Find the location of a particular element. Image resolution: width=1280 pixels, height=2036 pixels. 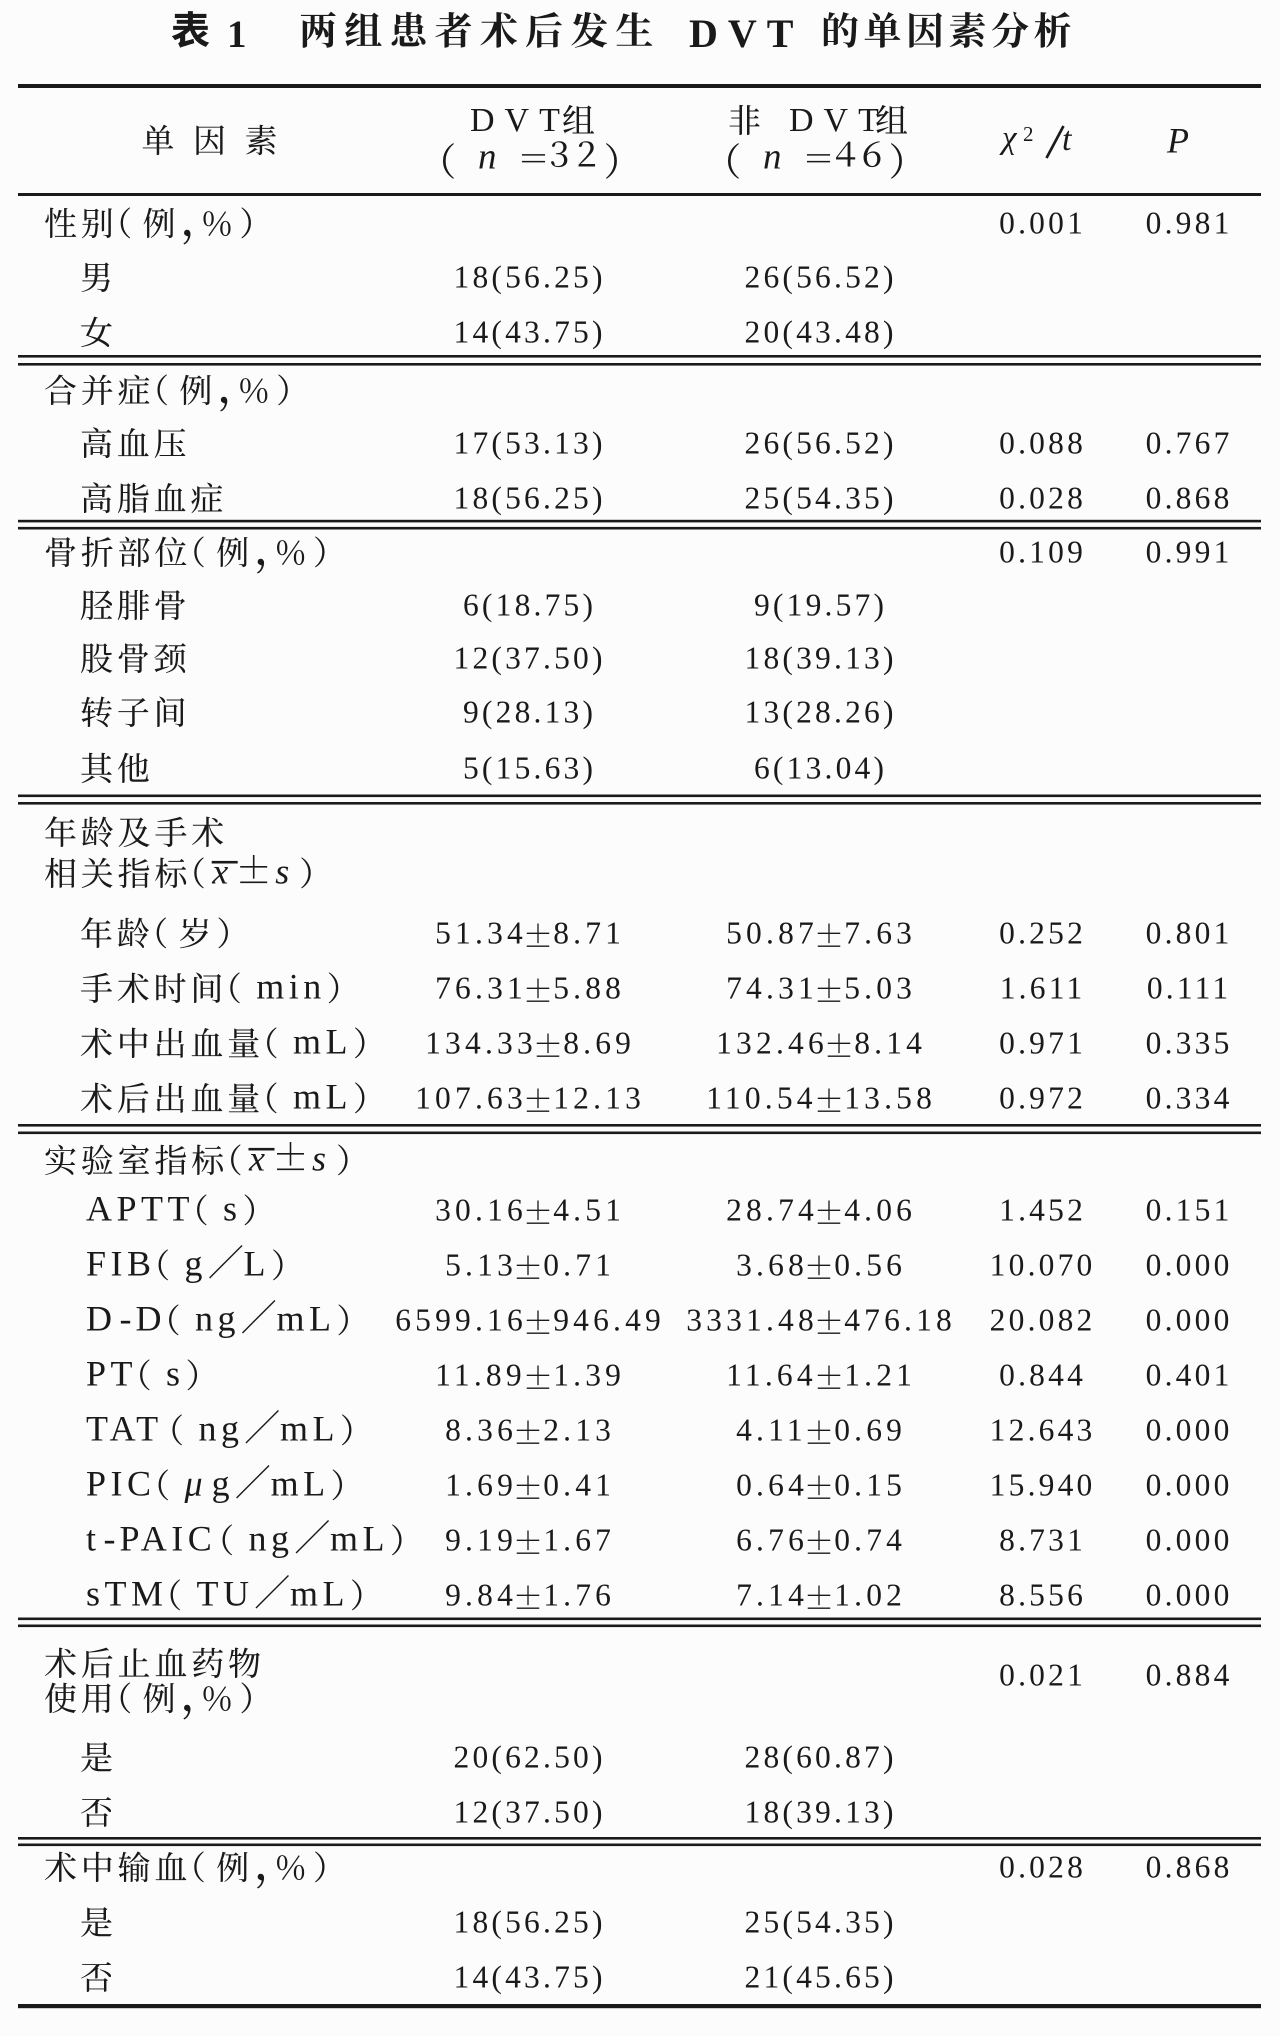

svg-text: 5.88 is located at coordinates (589, 988).